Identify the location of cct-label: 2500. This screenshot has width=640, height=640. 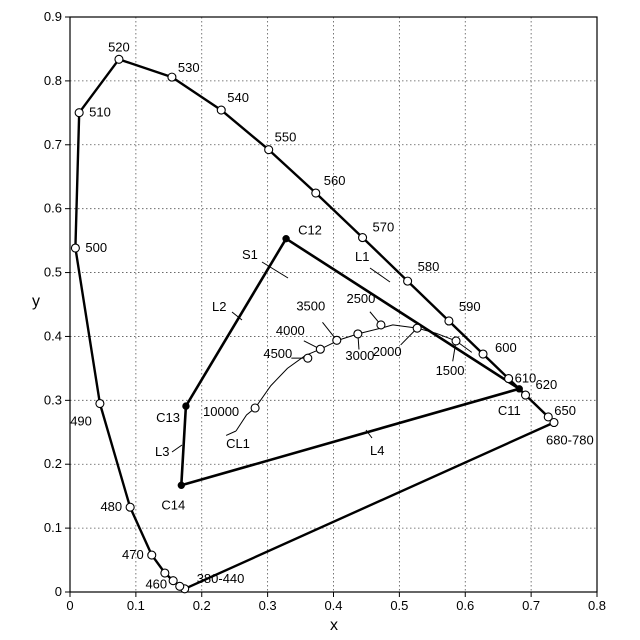
(360, 298).